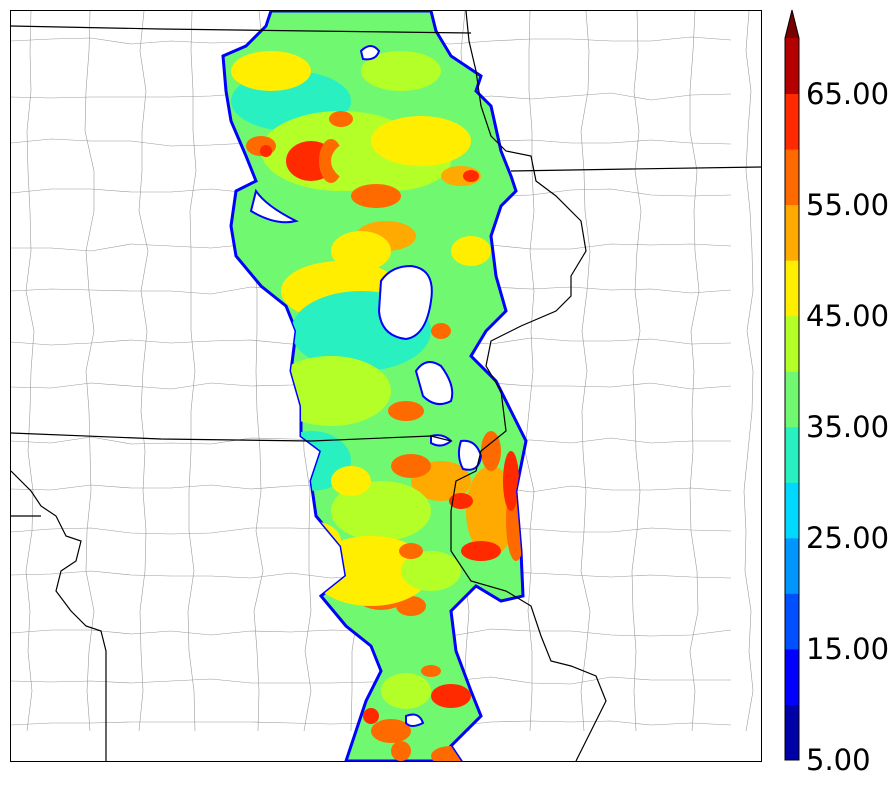  Describe the element at coordinates (792, 24) in the screenshot. I see `colorbar-extend-arrow` at that location.